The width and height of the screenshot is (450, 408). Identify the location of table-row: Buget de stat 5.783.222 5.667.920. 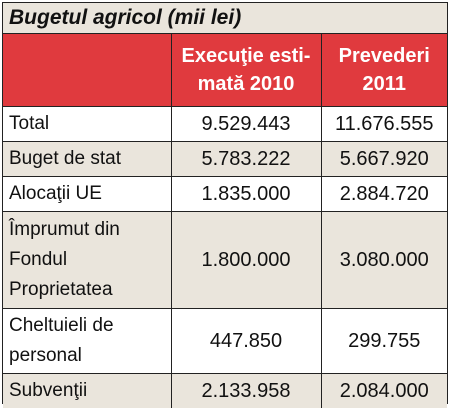
(225, 159).